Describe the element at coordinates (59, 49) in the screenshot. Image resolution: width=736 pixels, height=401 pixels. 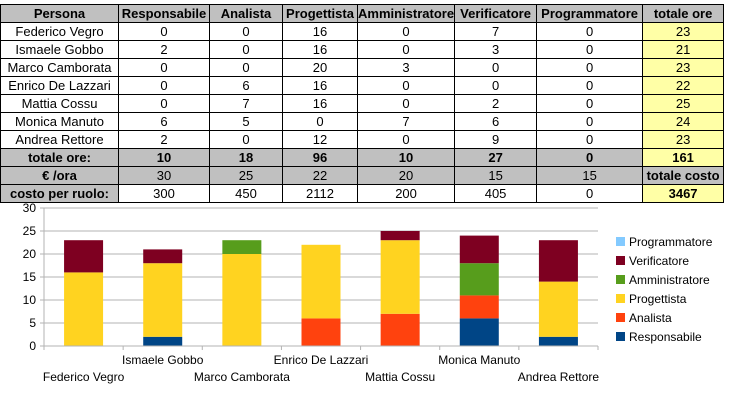
I see `row-label-cell: Ismaele Gobbo` at that location.